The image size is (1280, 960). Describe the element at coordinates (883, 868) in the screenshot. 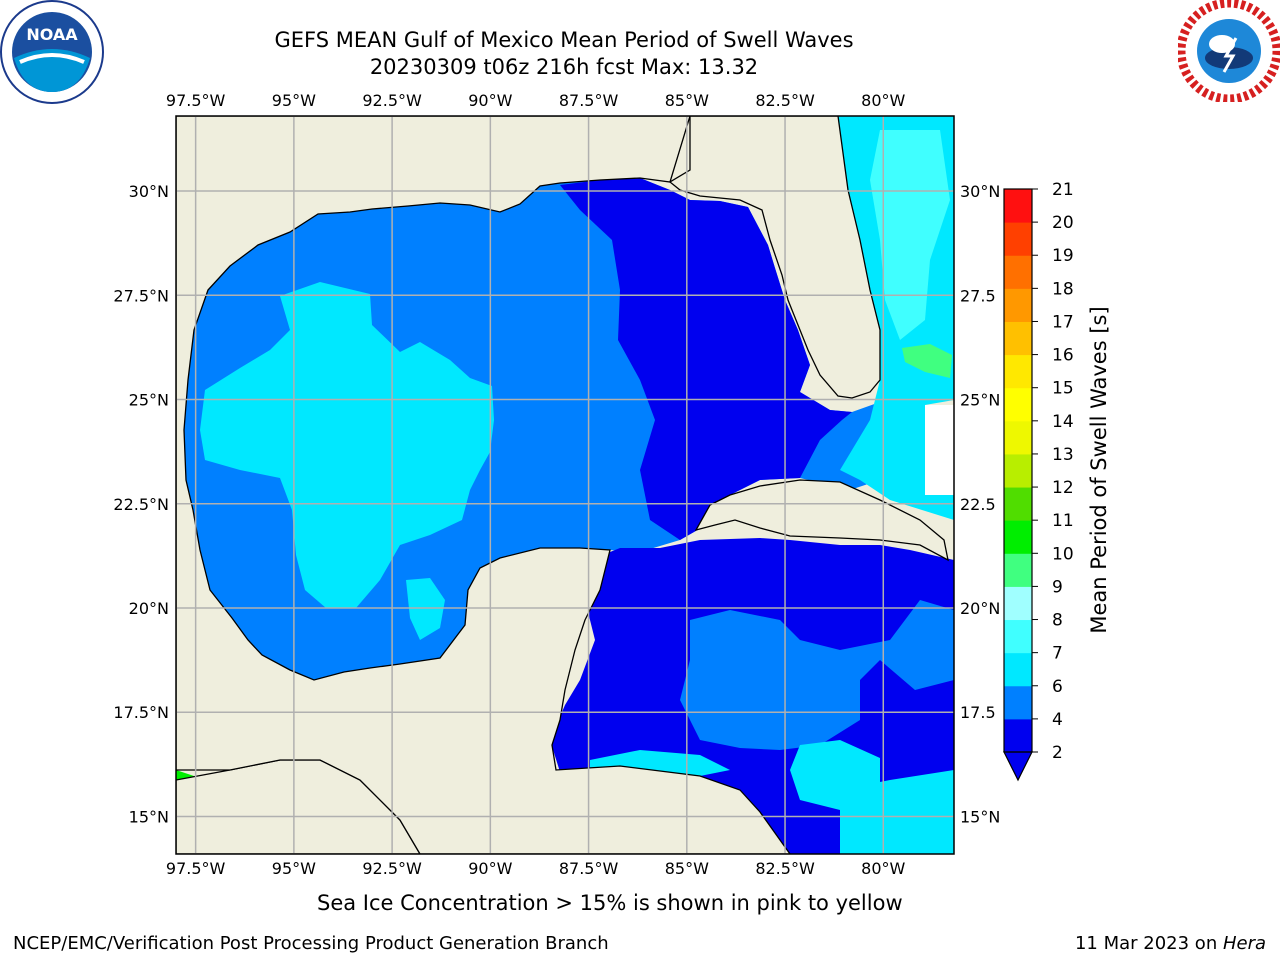

I see `lon-label-bottom: 80°W` at that location.